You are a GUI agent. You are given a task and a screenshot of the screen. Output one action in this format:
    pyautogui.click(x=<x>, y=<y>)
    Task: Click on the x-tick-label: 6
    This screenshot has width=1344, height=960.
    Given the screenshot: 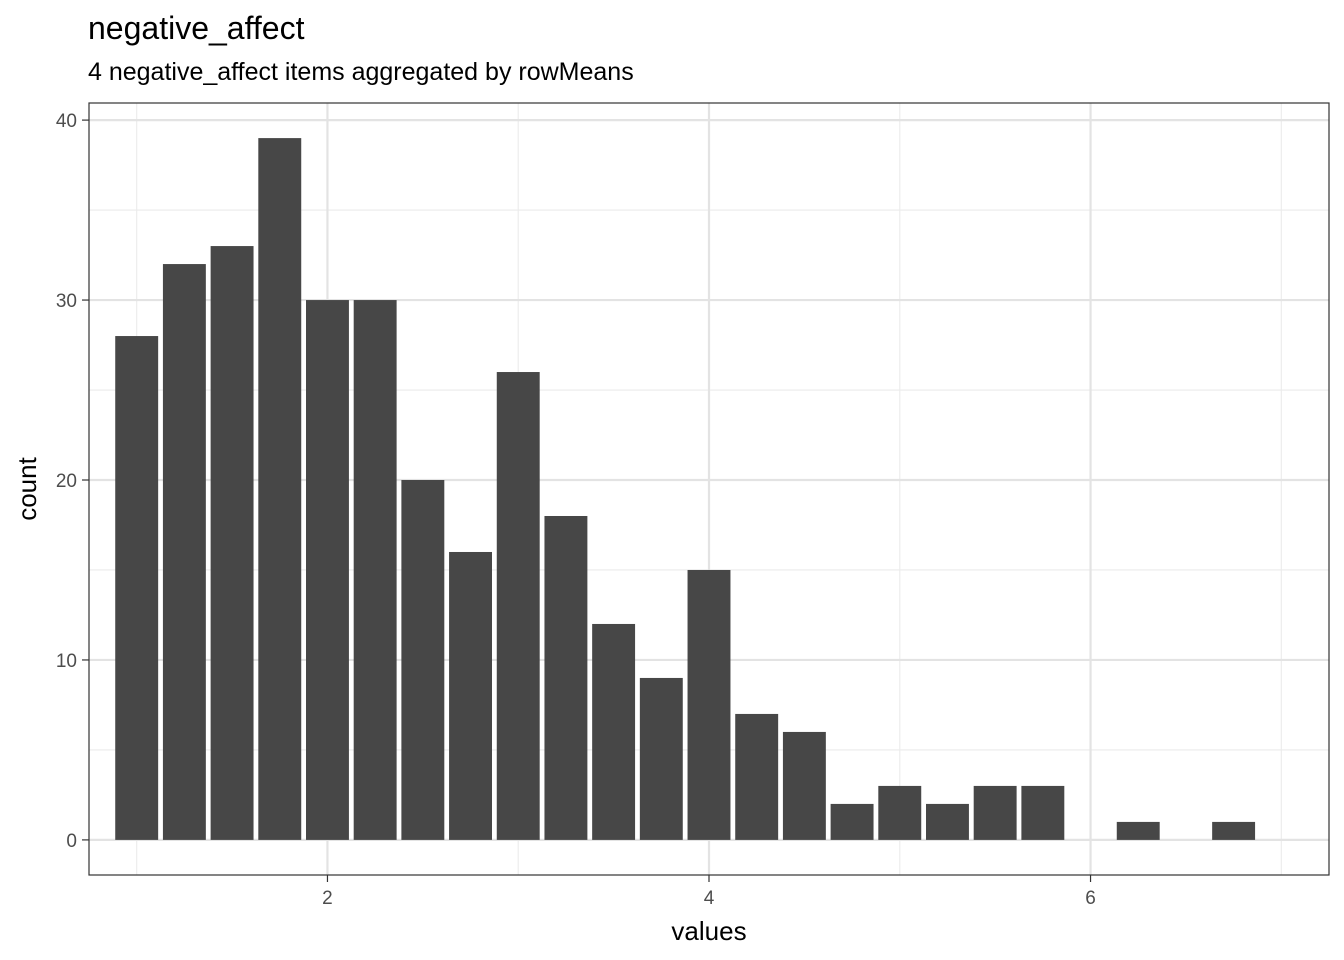 What is the action you would take?
    pyautogui.click(x=1090, y=898)
    